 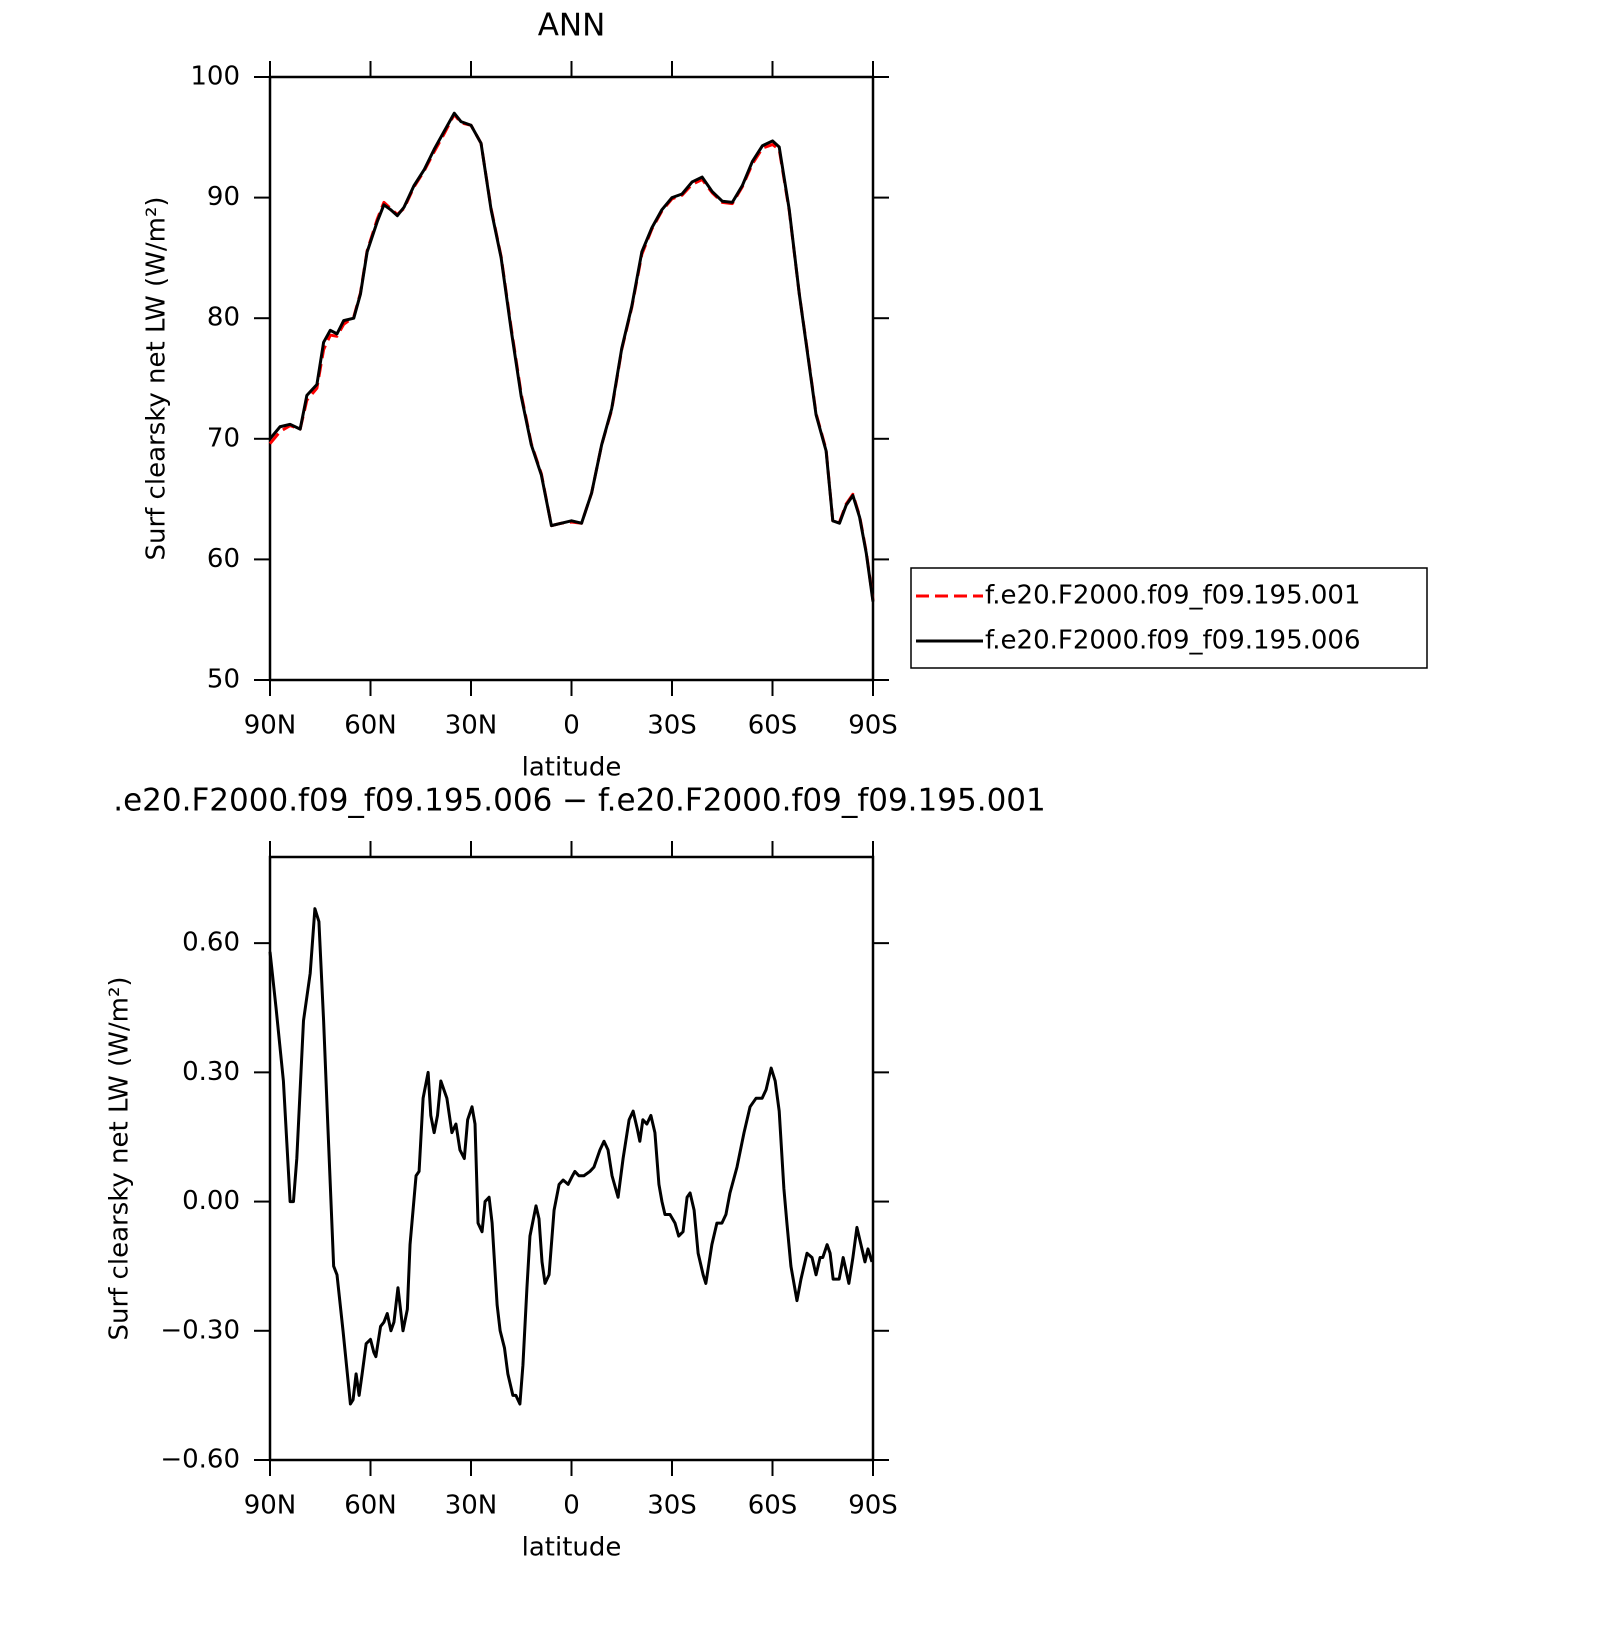 What do you see at coordinates (1173, 641) in the screenshot?
I see `legend-label: f.e20.F2000.f09_f09.195.006` at bounding box center [1173, 641].